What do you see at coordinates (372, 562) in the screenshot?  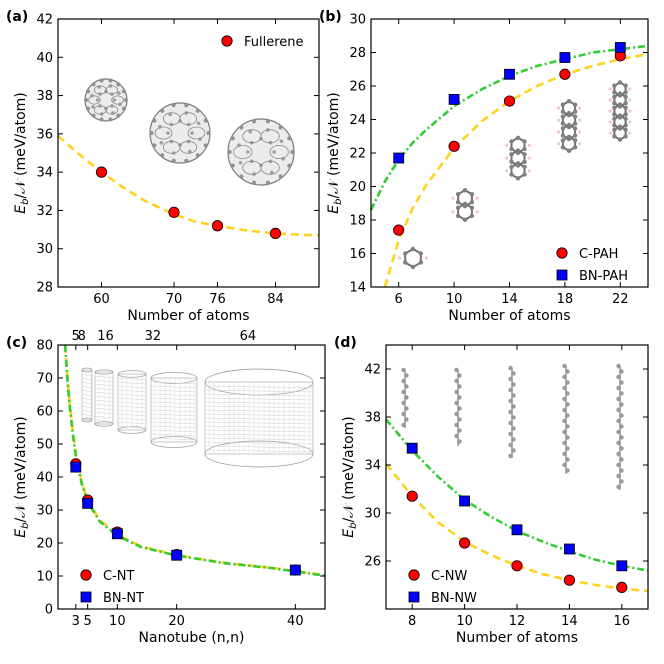 I see `y-tick-label: 26` at bounding box center [372, 562].